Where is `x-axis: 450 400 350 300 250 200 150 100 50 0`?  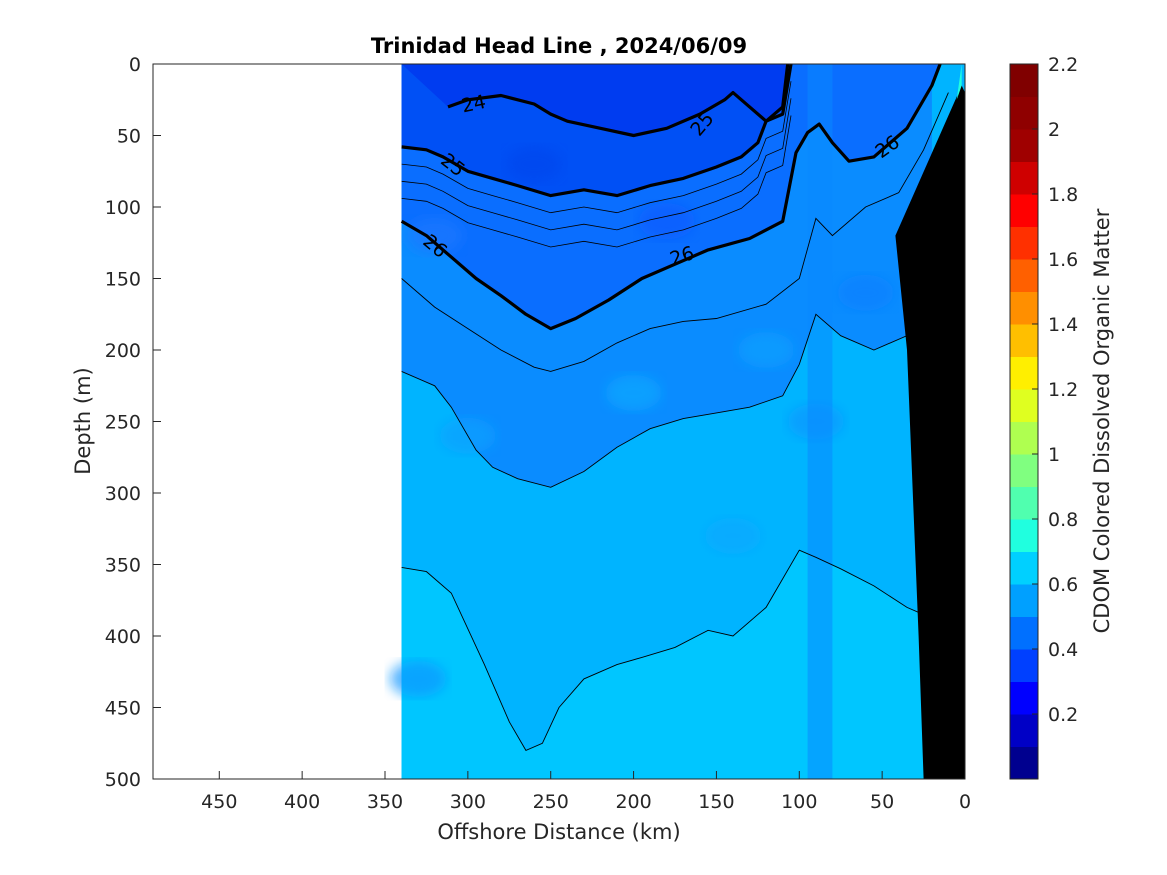
x-axis: 450 400 350 300 250 200 150 100 50 0 is located at coordinates (586, 792).